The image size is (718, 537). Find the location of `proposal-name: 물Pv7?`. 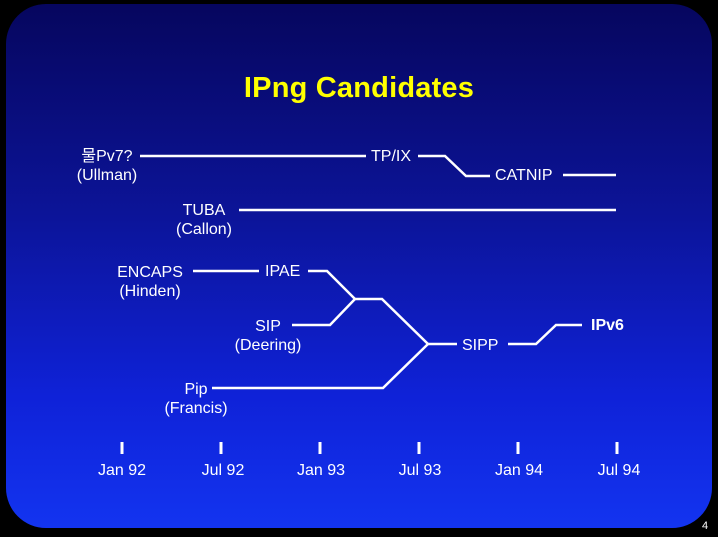

proposal-name: 물Pv7? is located at coordinates (107, 156).